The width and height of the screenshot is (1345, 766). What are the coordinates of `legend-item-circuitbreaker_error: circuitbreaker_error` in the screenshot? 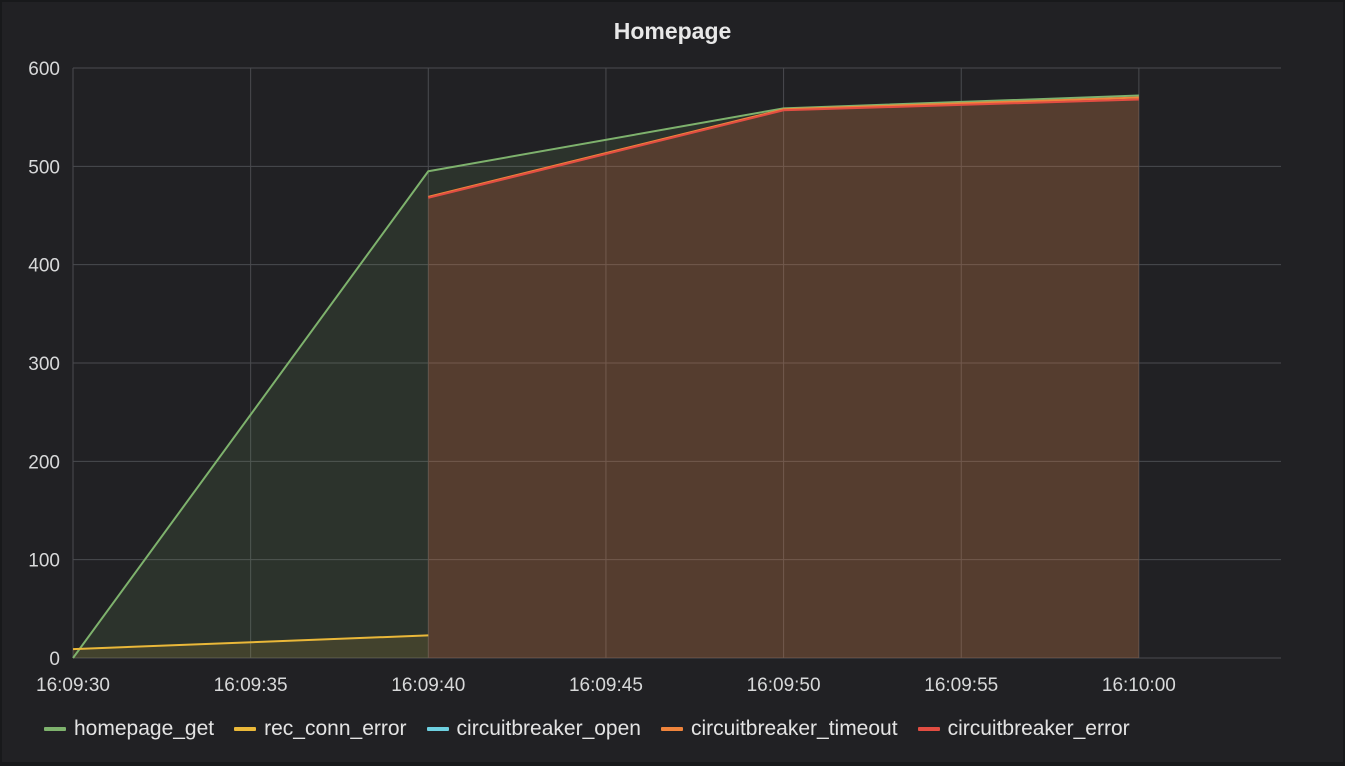 It's located at (1023, 729).